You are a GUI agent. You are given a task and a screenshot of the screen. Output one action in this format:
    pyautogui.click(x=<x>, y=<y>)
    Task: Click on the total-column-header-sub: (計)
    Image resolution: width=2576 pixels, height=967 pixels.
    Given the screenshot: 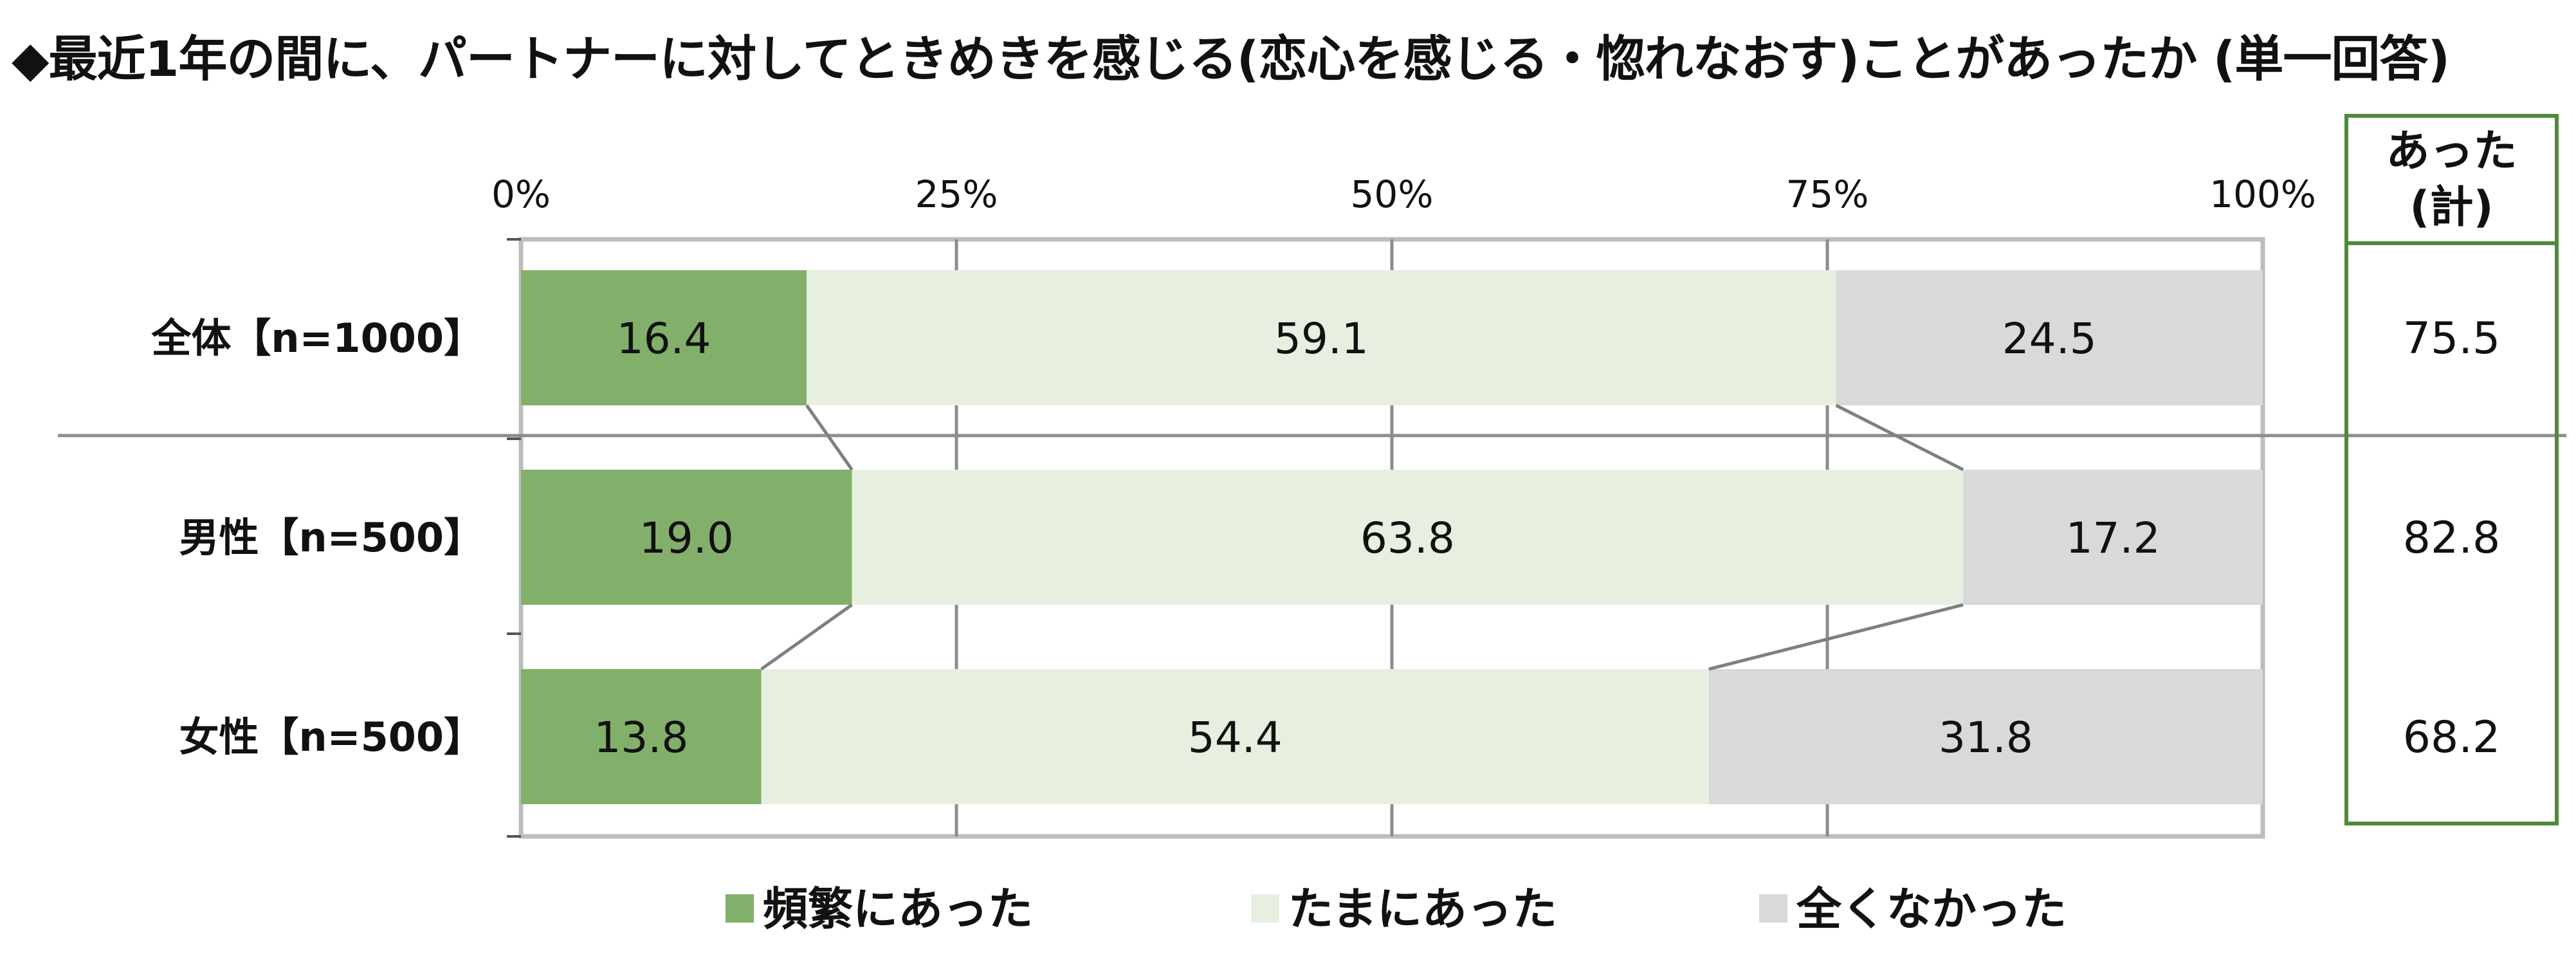 What is the action you would take?
    pyautogui.click(x=2451, y=207)
    